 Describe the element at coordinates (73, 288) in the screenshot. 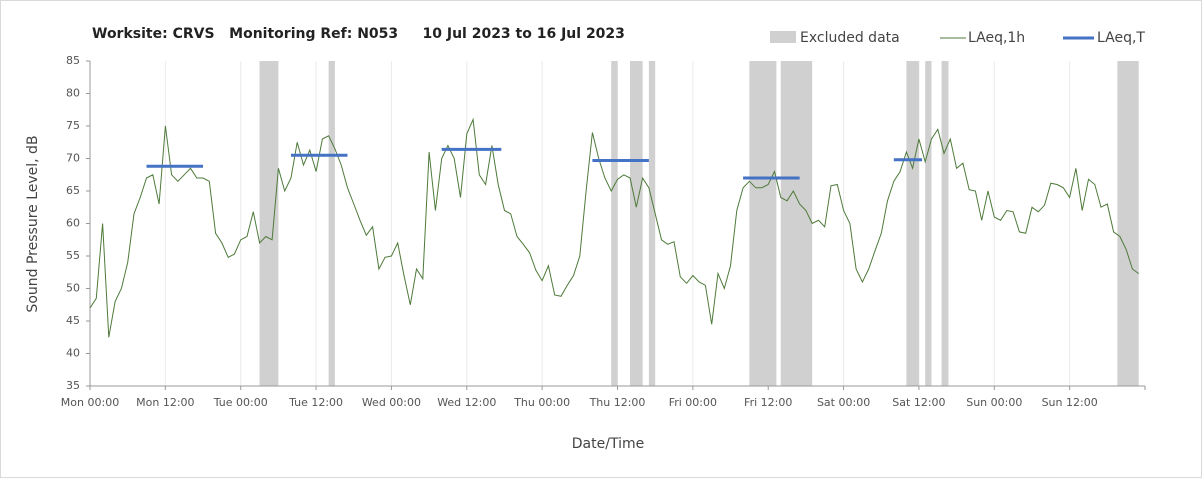

I see `y-tick-label: 50` at that location.